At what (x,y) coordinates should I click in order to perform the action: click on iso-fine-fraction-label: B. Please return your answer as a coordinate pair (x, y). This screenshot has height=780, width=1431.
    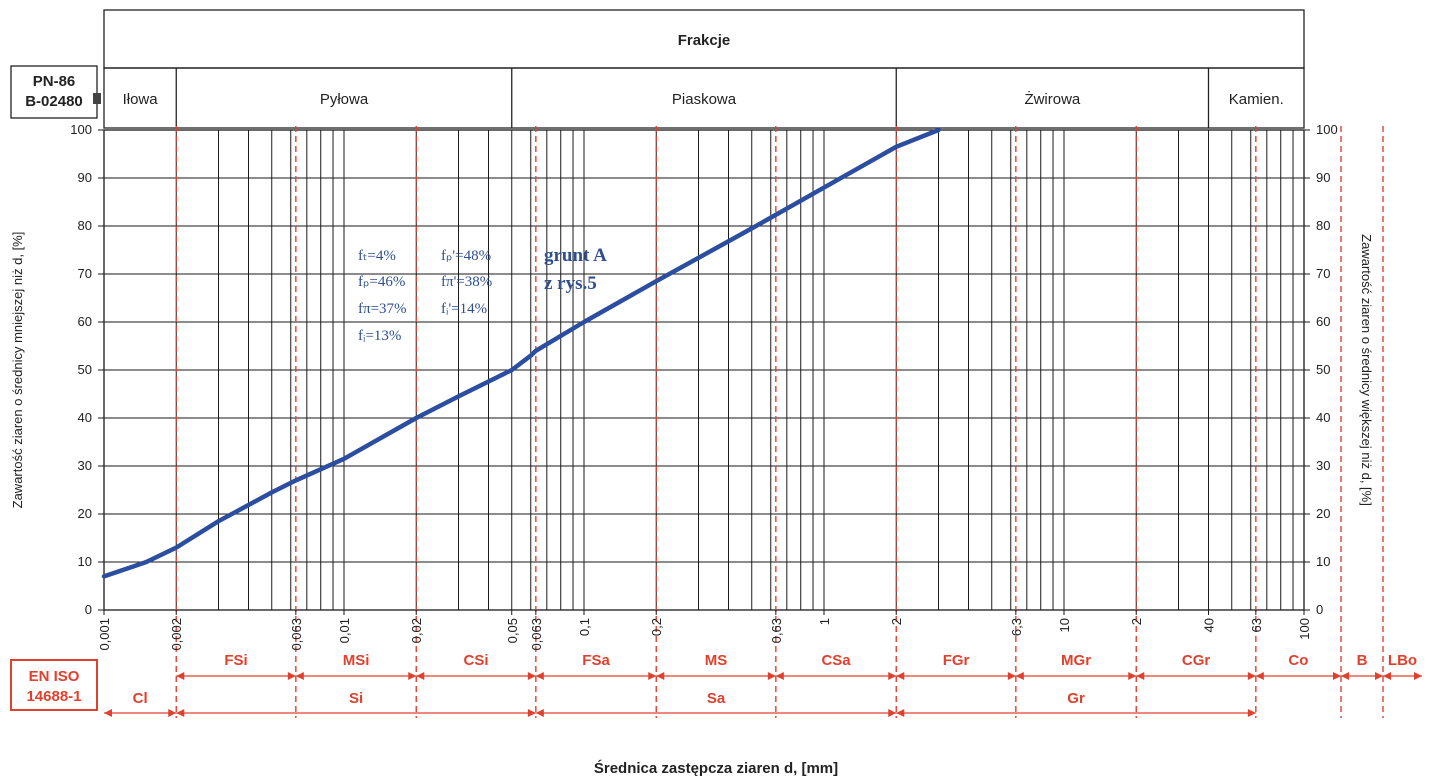
    Looking at the image, I should click on (1362, 660).